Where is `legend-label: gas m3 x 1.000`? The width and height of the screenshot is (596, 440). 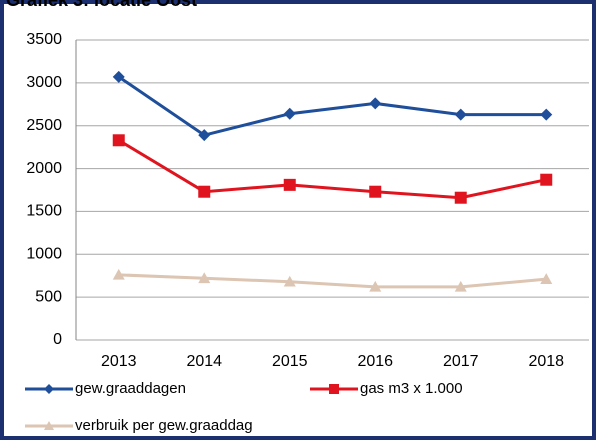 legend-label: gas m3 x 1.000 is located at coordinates (411, 388).